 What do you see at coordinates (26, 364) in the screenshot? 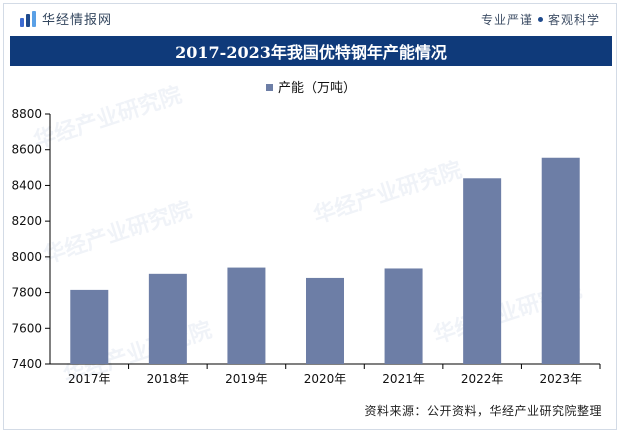
I see `y-tick-label: 7400` at bounding box center [26, 364].